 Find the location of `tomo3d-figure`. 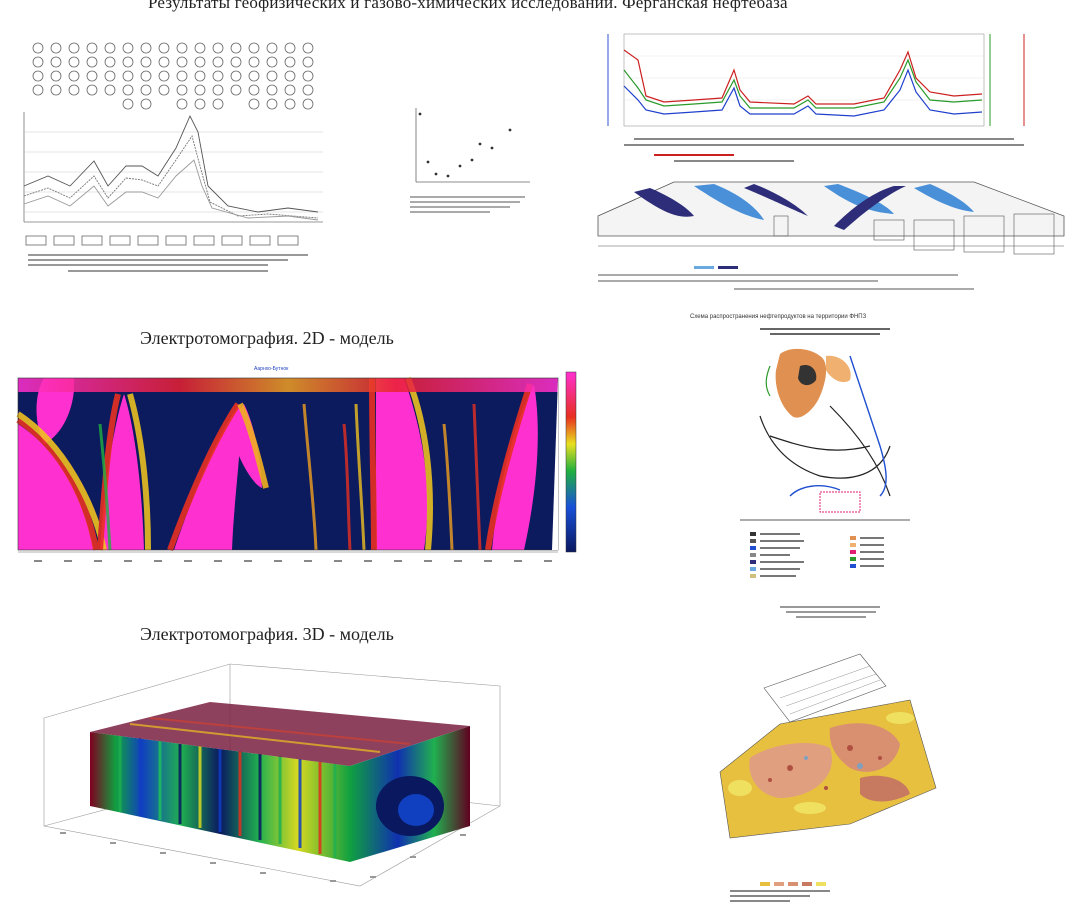

tomo3d-figure is located at coordinates (270, 776).